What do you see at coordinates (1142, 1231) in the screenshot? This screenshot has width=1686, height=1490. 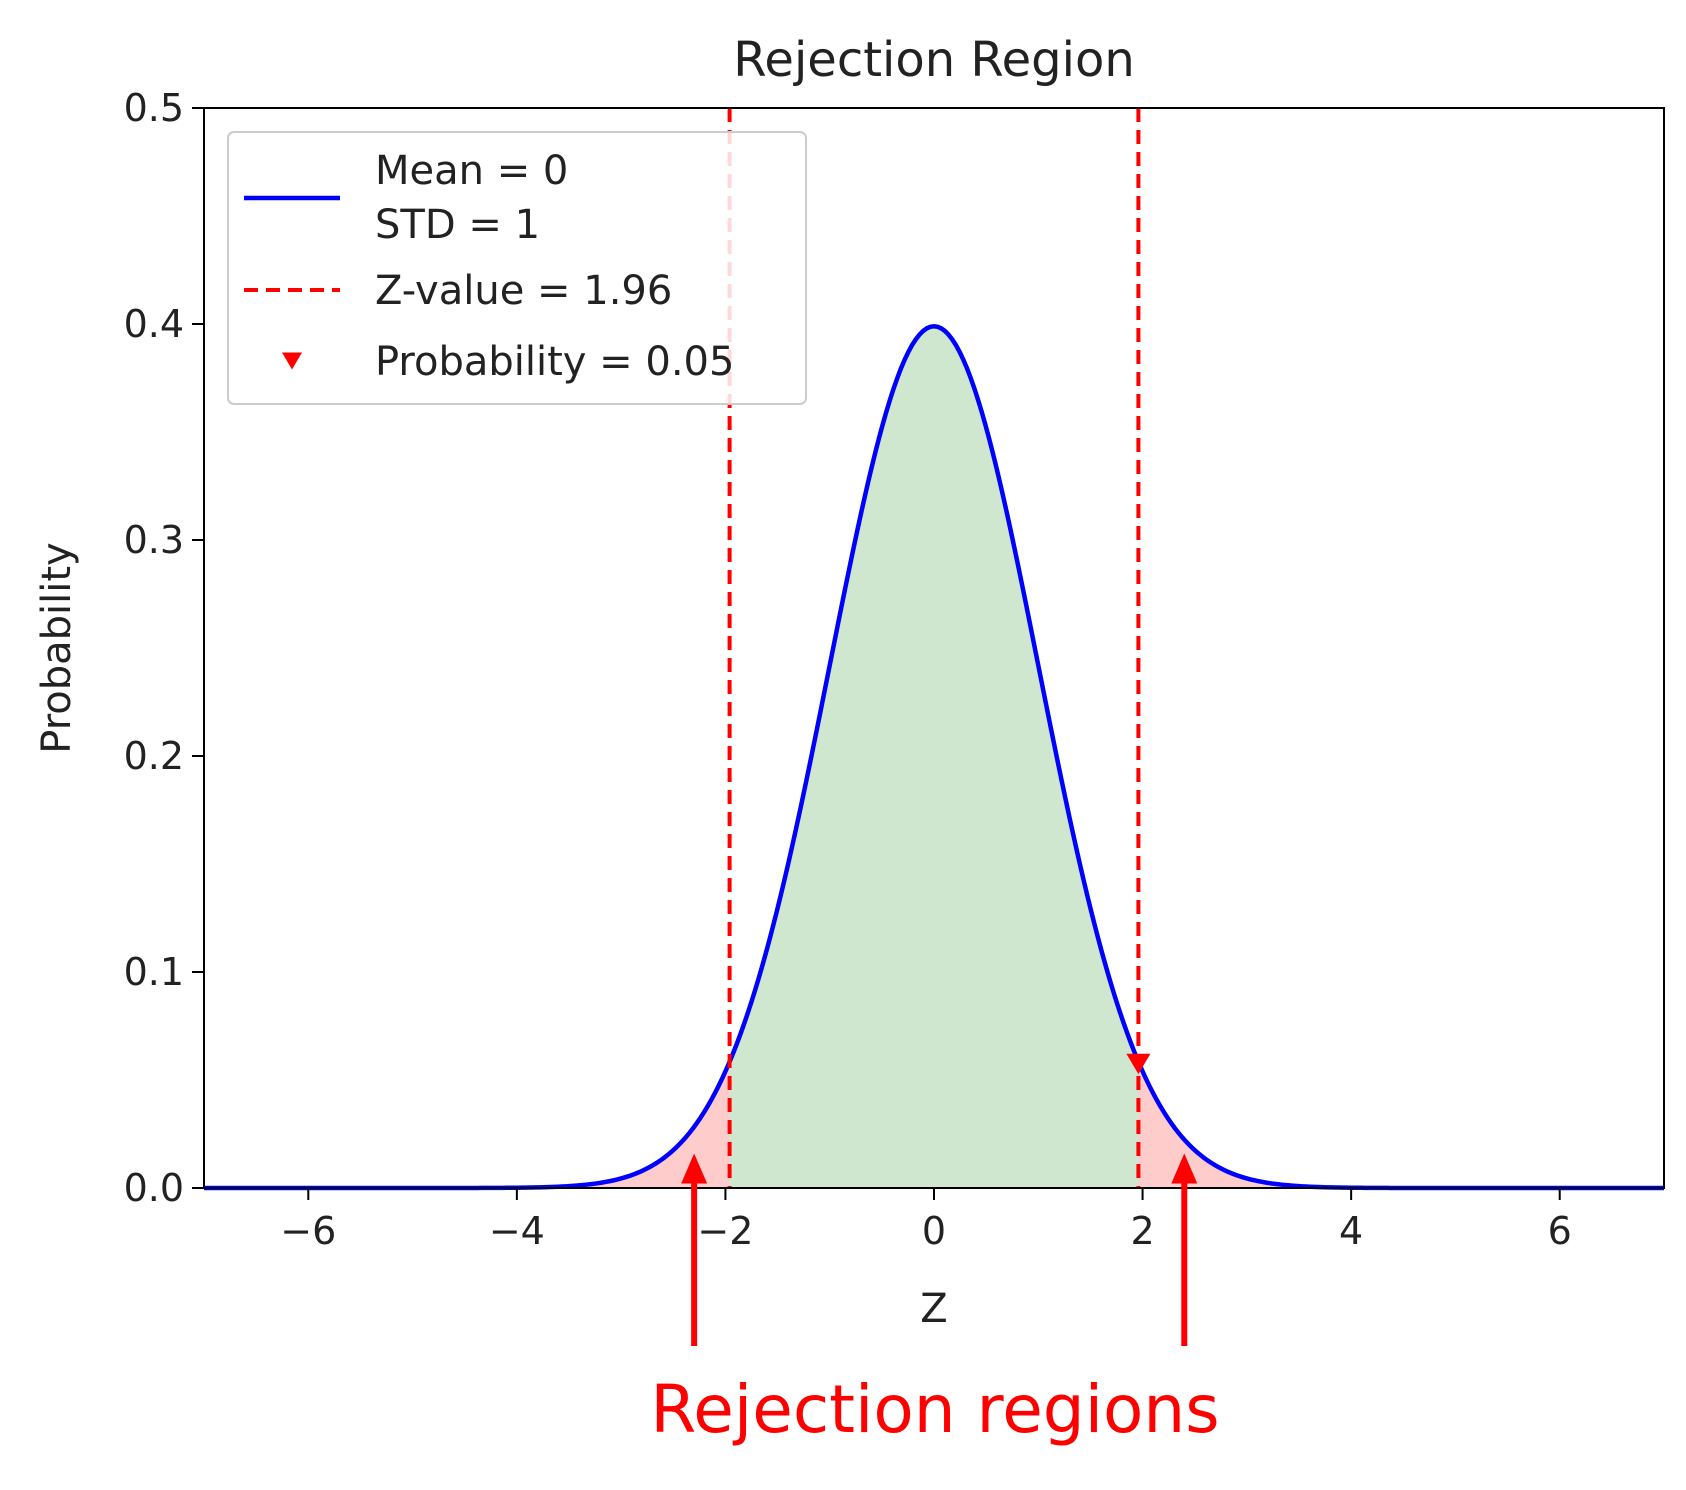 I see `x-tick-label: 2` at bounding box center [1142, 1231].